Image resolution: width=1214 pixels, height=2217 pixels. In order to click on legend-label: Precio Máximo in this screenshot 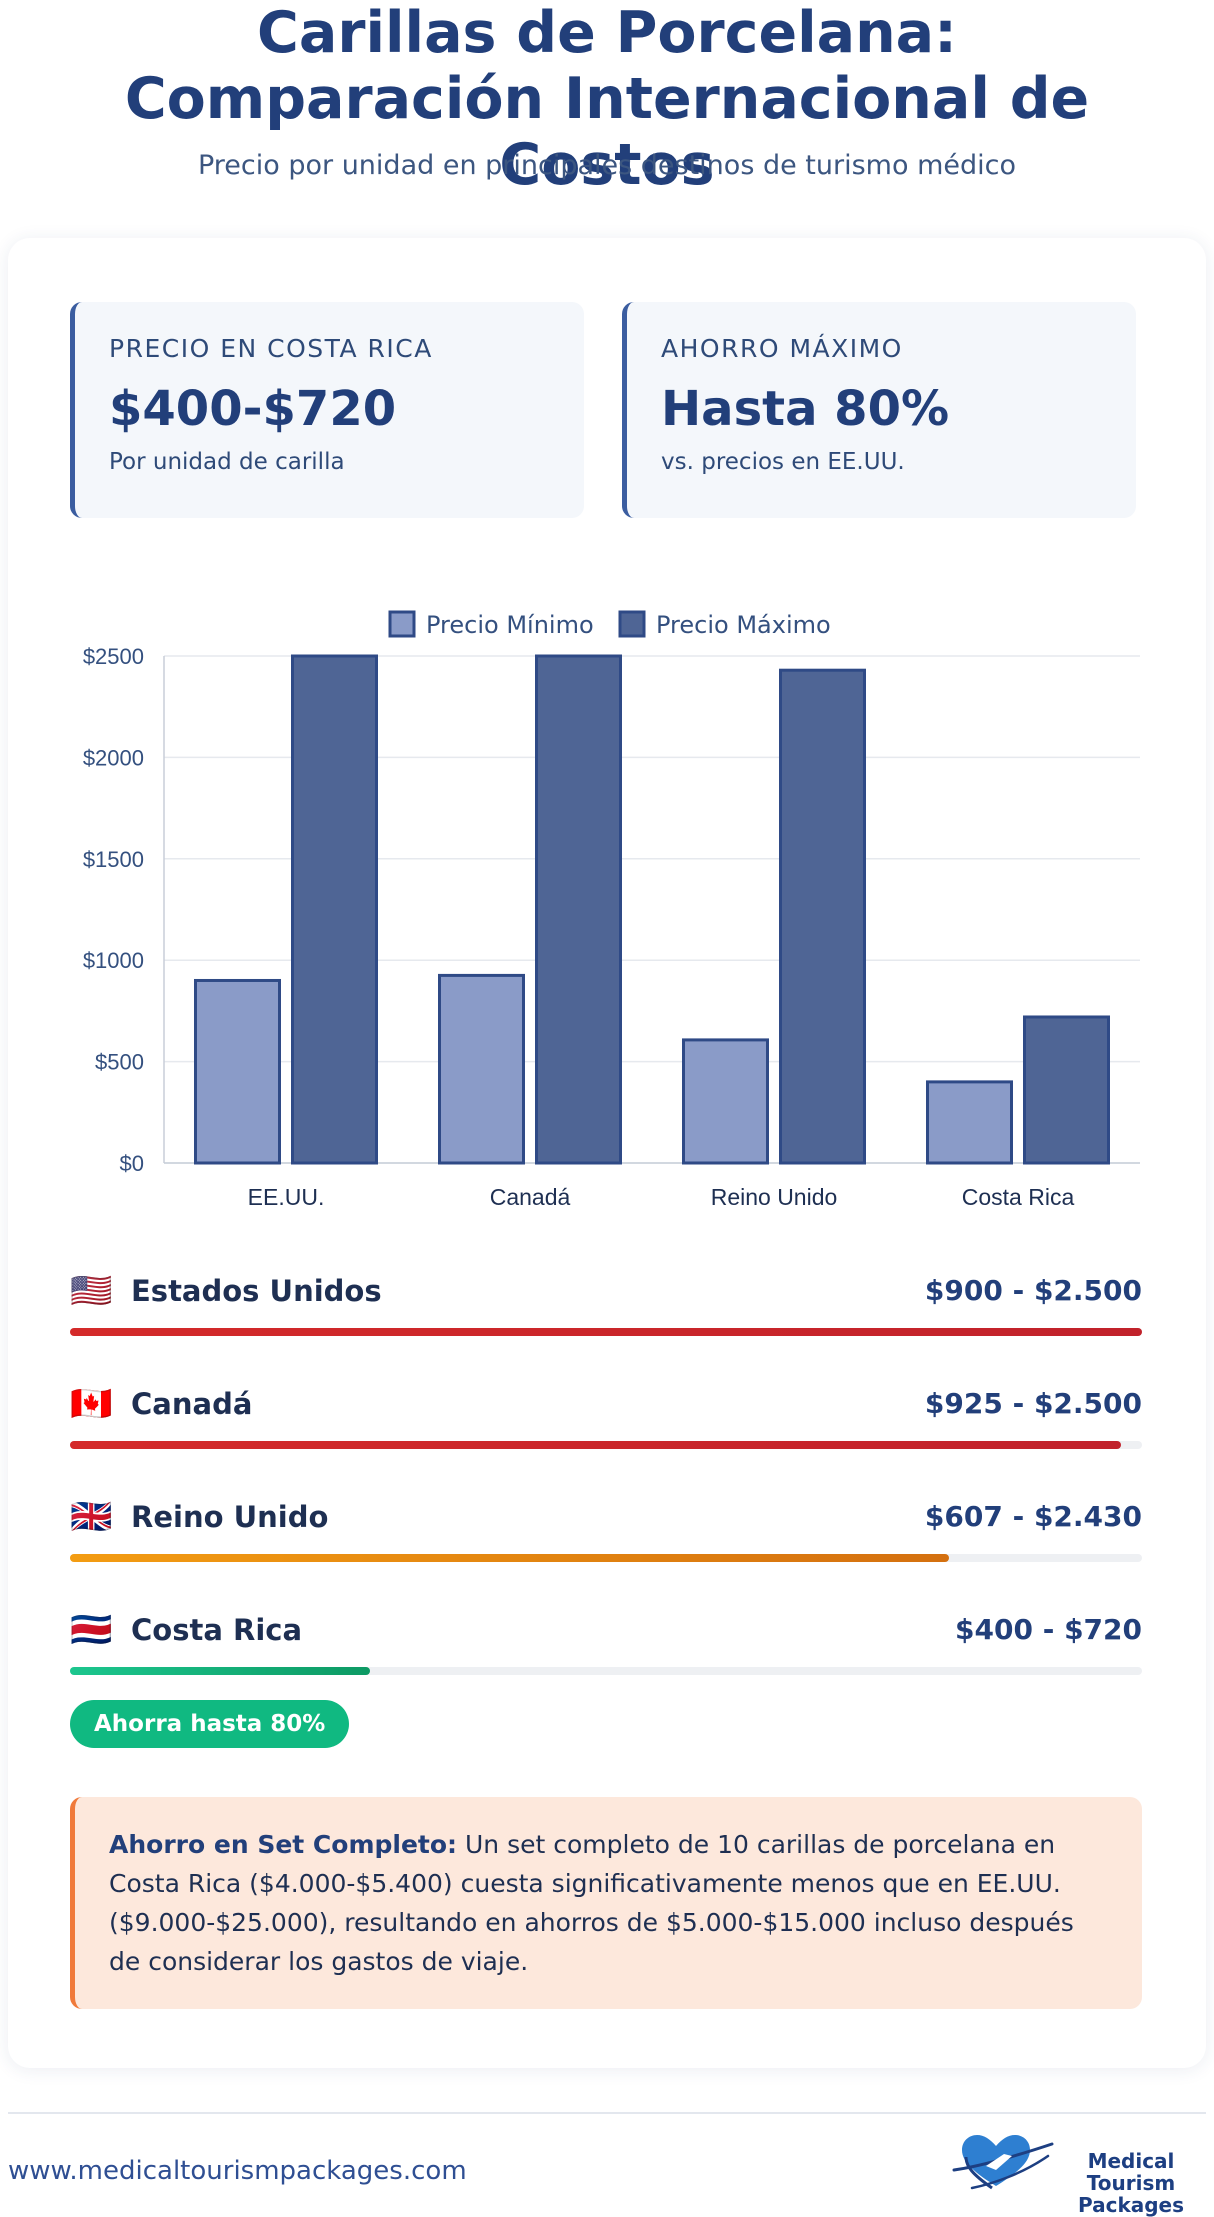, I will do `click(743, 625)`.